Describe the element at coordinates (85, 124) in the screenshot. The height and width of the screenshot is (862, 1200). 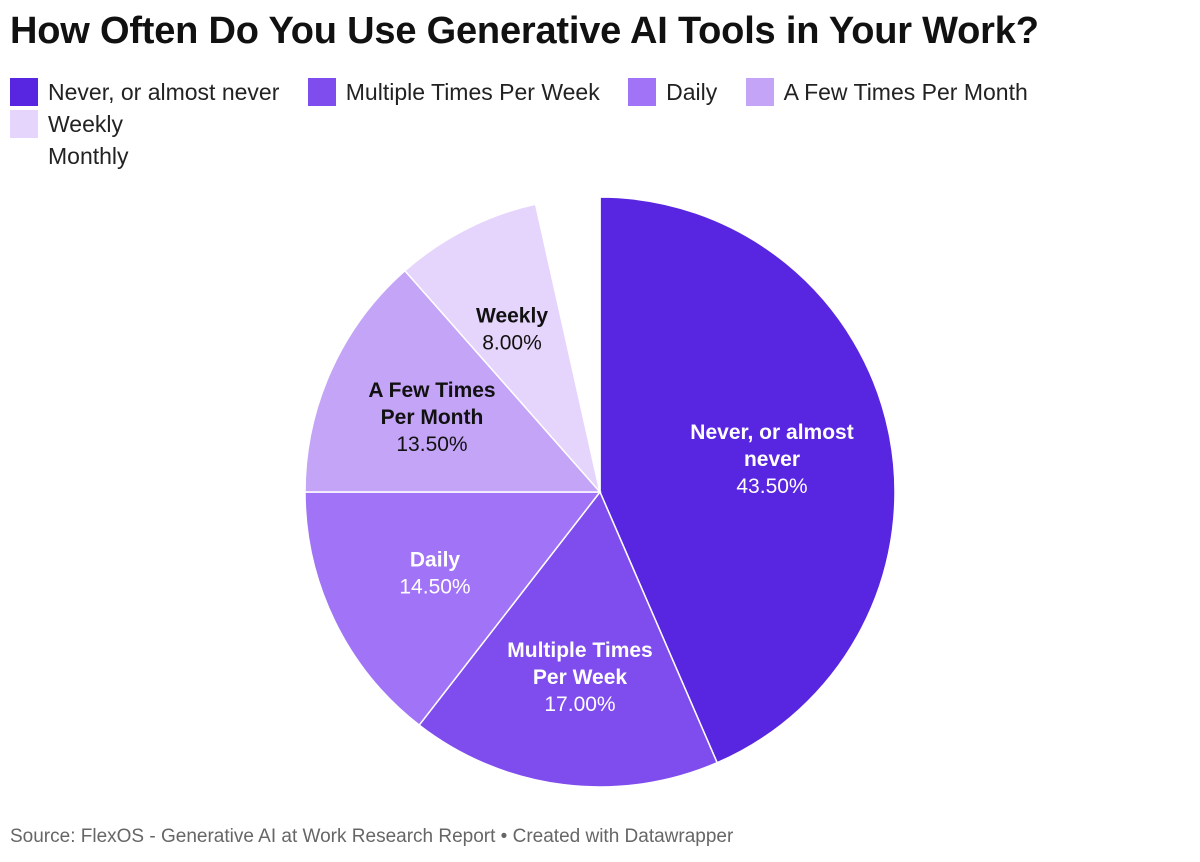
I see `legend-label-weekly: Weekly` at that location.